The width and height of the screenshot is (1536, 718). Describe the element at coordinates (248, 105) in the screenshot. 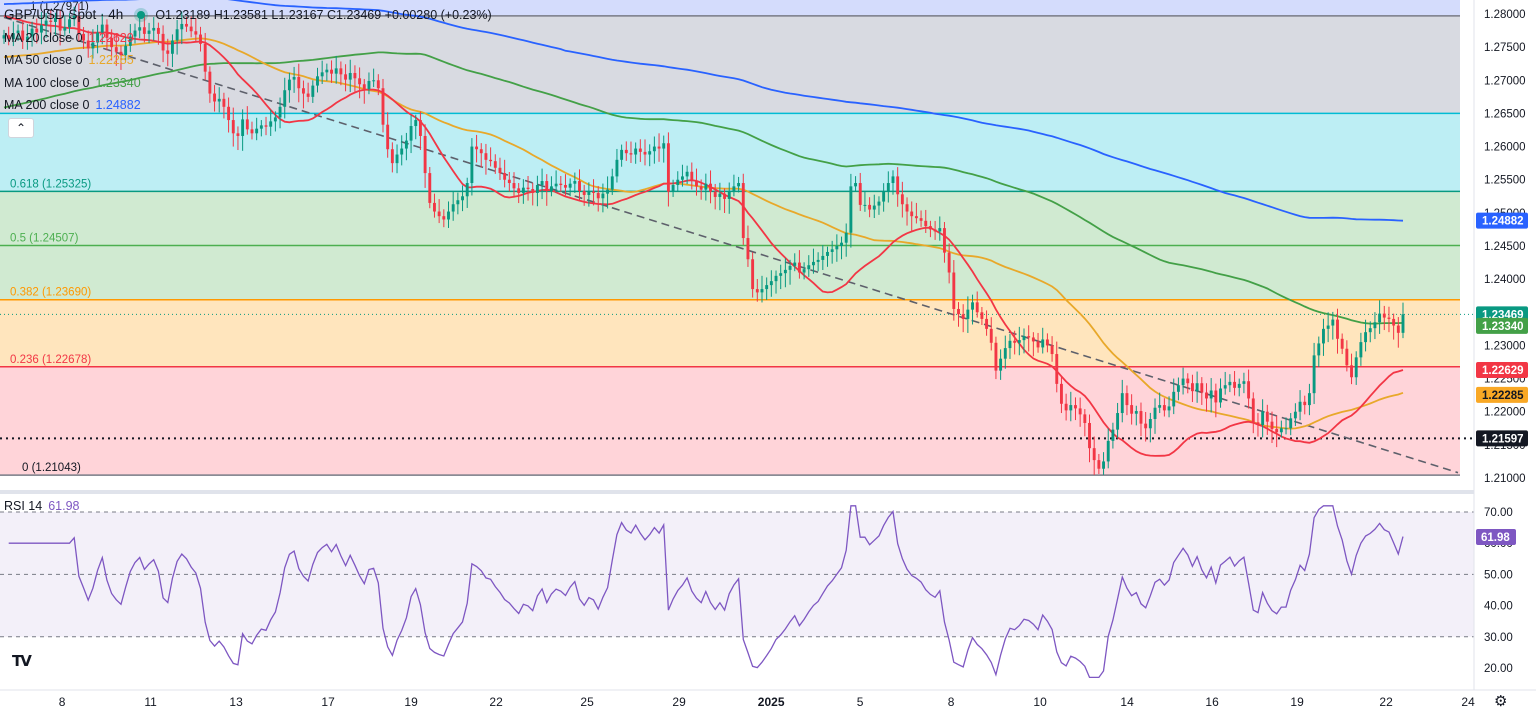

I see `ma-legend-row: MA 200 close 0 1.24882` at that location.